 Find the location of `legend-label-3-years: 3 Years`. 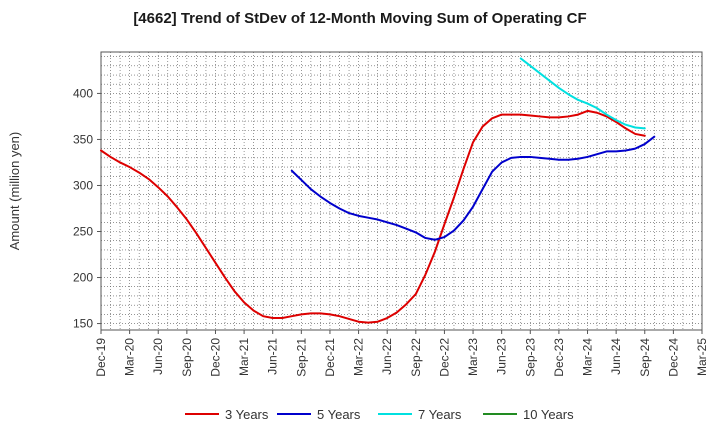

legend-label-3-years: 3 Years is located at coordinates (247, 414).